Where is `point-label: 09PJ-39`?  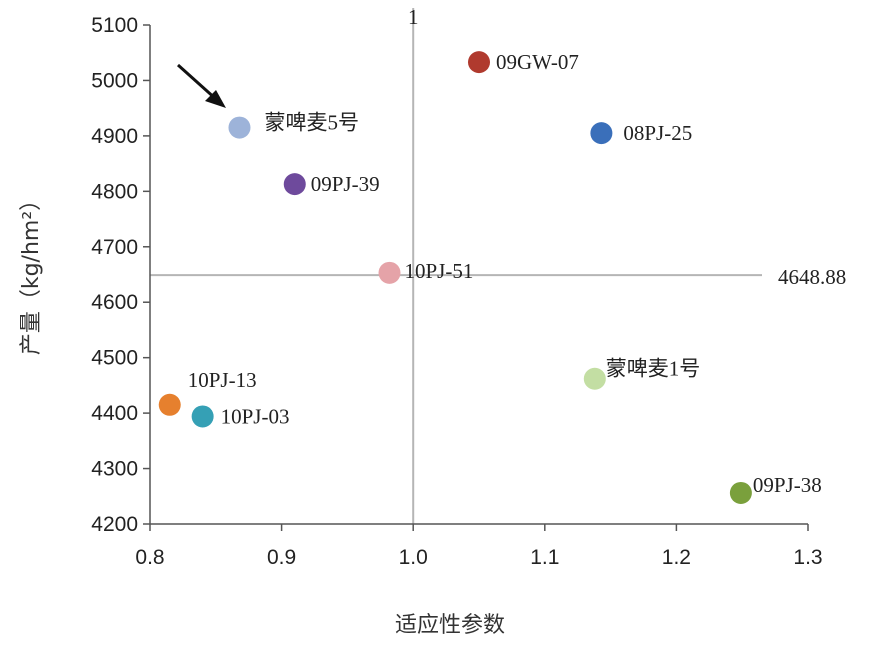
point-label: 09PJ-39 is located at coordinates (345, 184).